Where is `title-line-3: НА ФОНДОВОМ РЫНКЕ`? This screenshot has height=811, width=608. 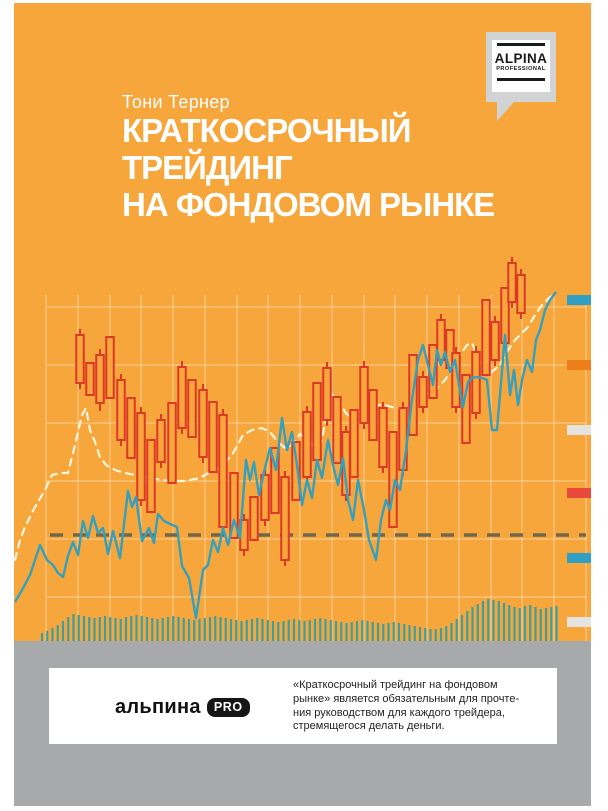
title-line-3: НА ФОНДОВОМ РЫНКЕ is located at coordinates (308, 204).